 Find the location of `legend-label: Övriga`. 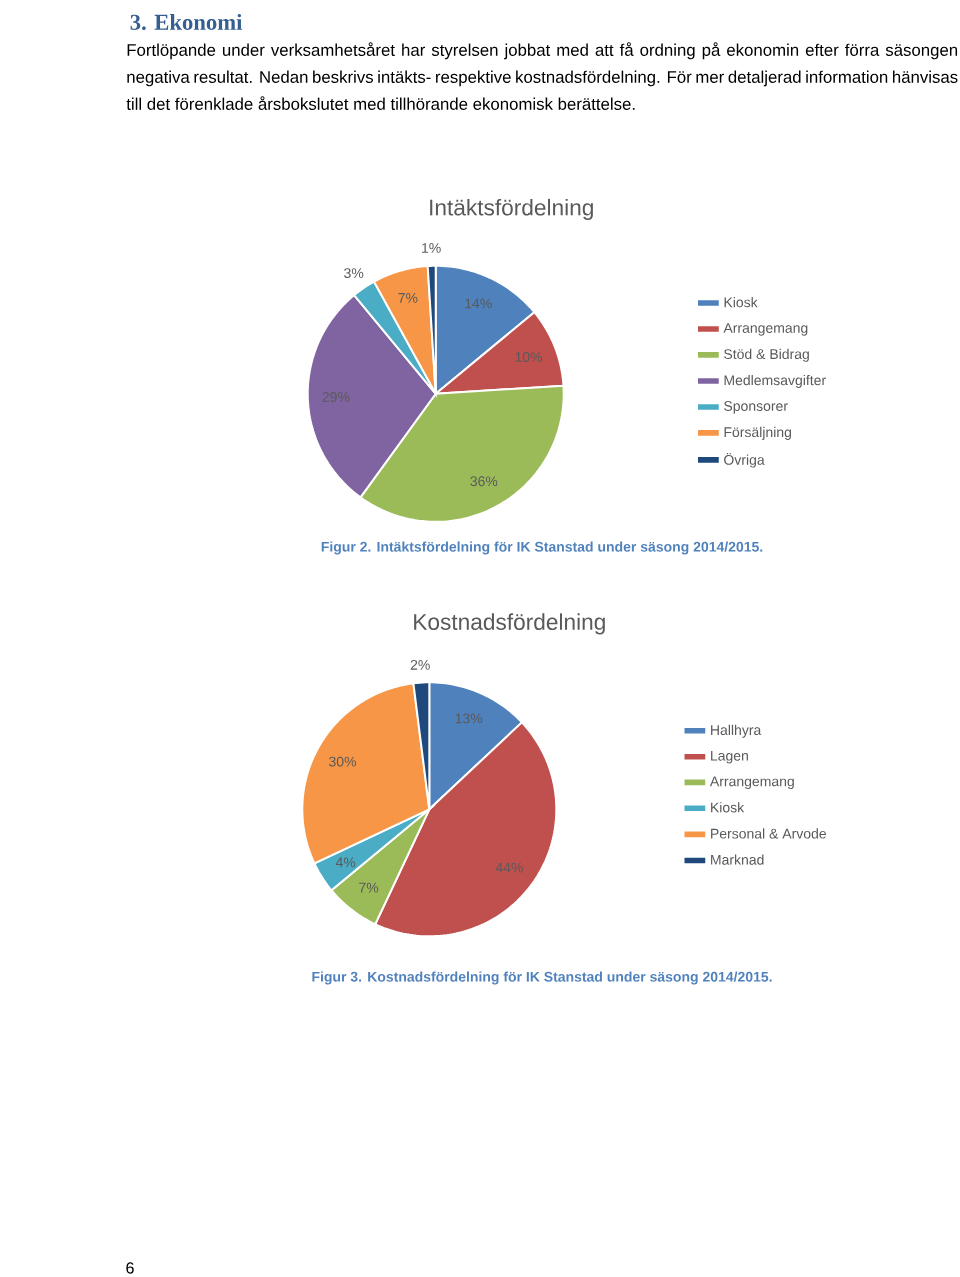

legend-label: Övriga is located at coordinates (744, 460).